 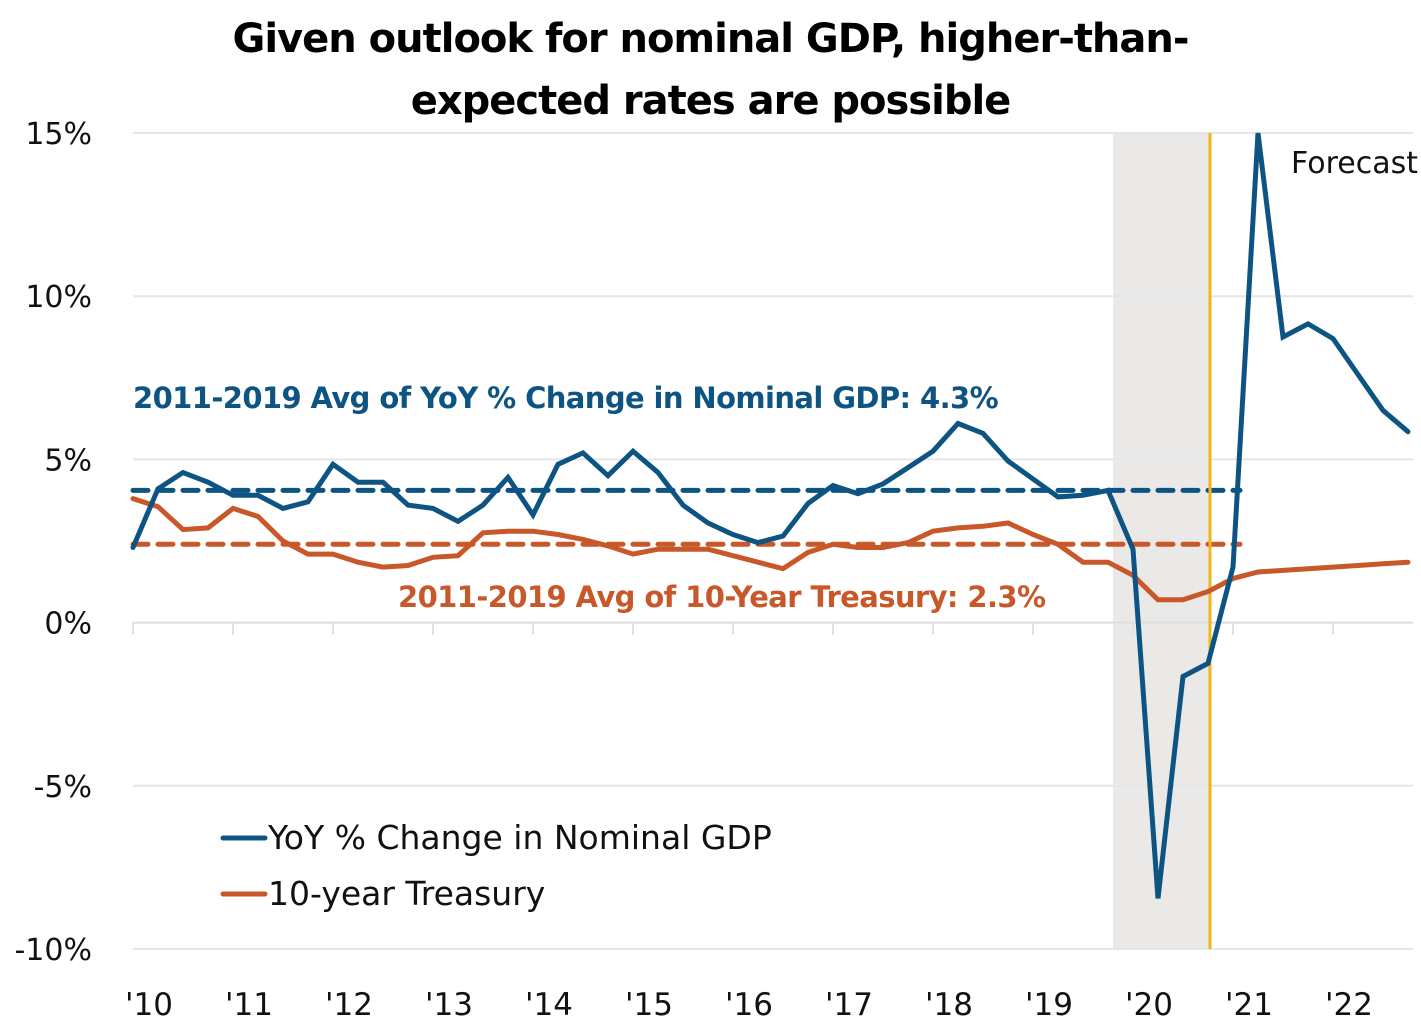 I want to click on y-tick-label: -5%, so click(x=63, y=787).